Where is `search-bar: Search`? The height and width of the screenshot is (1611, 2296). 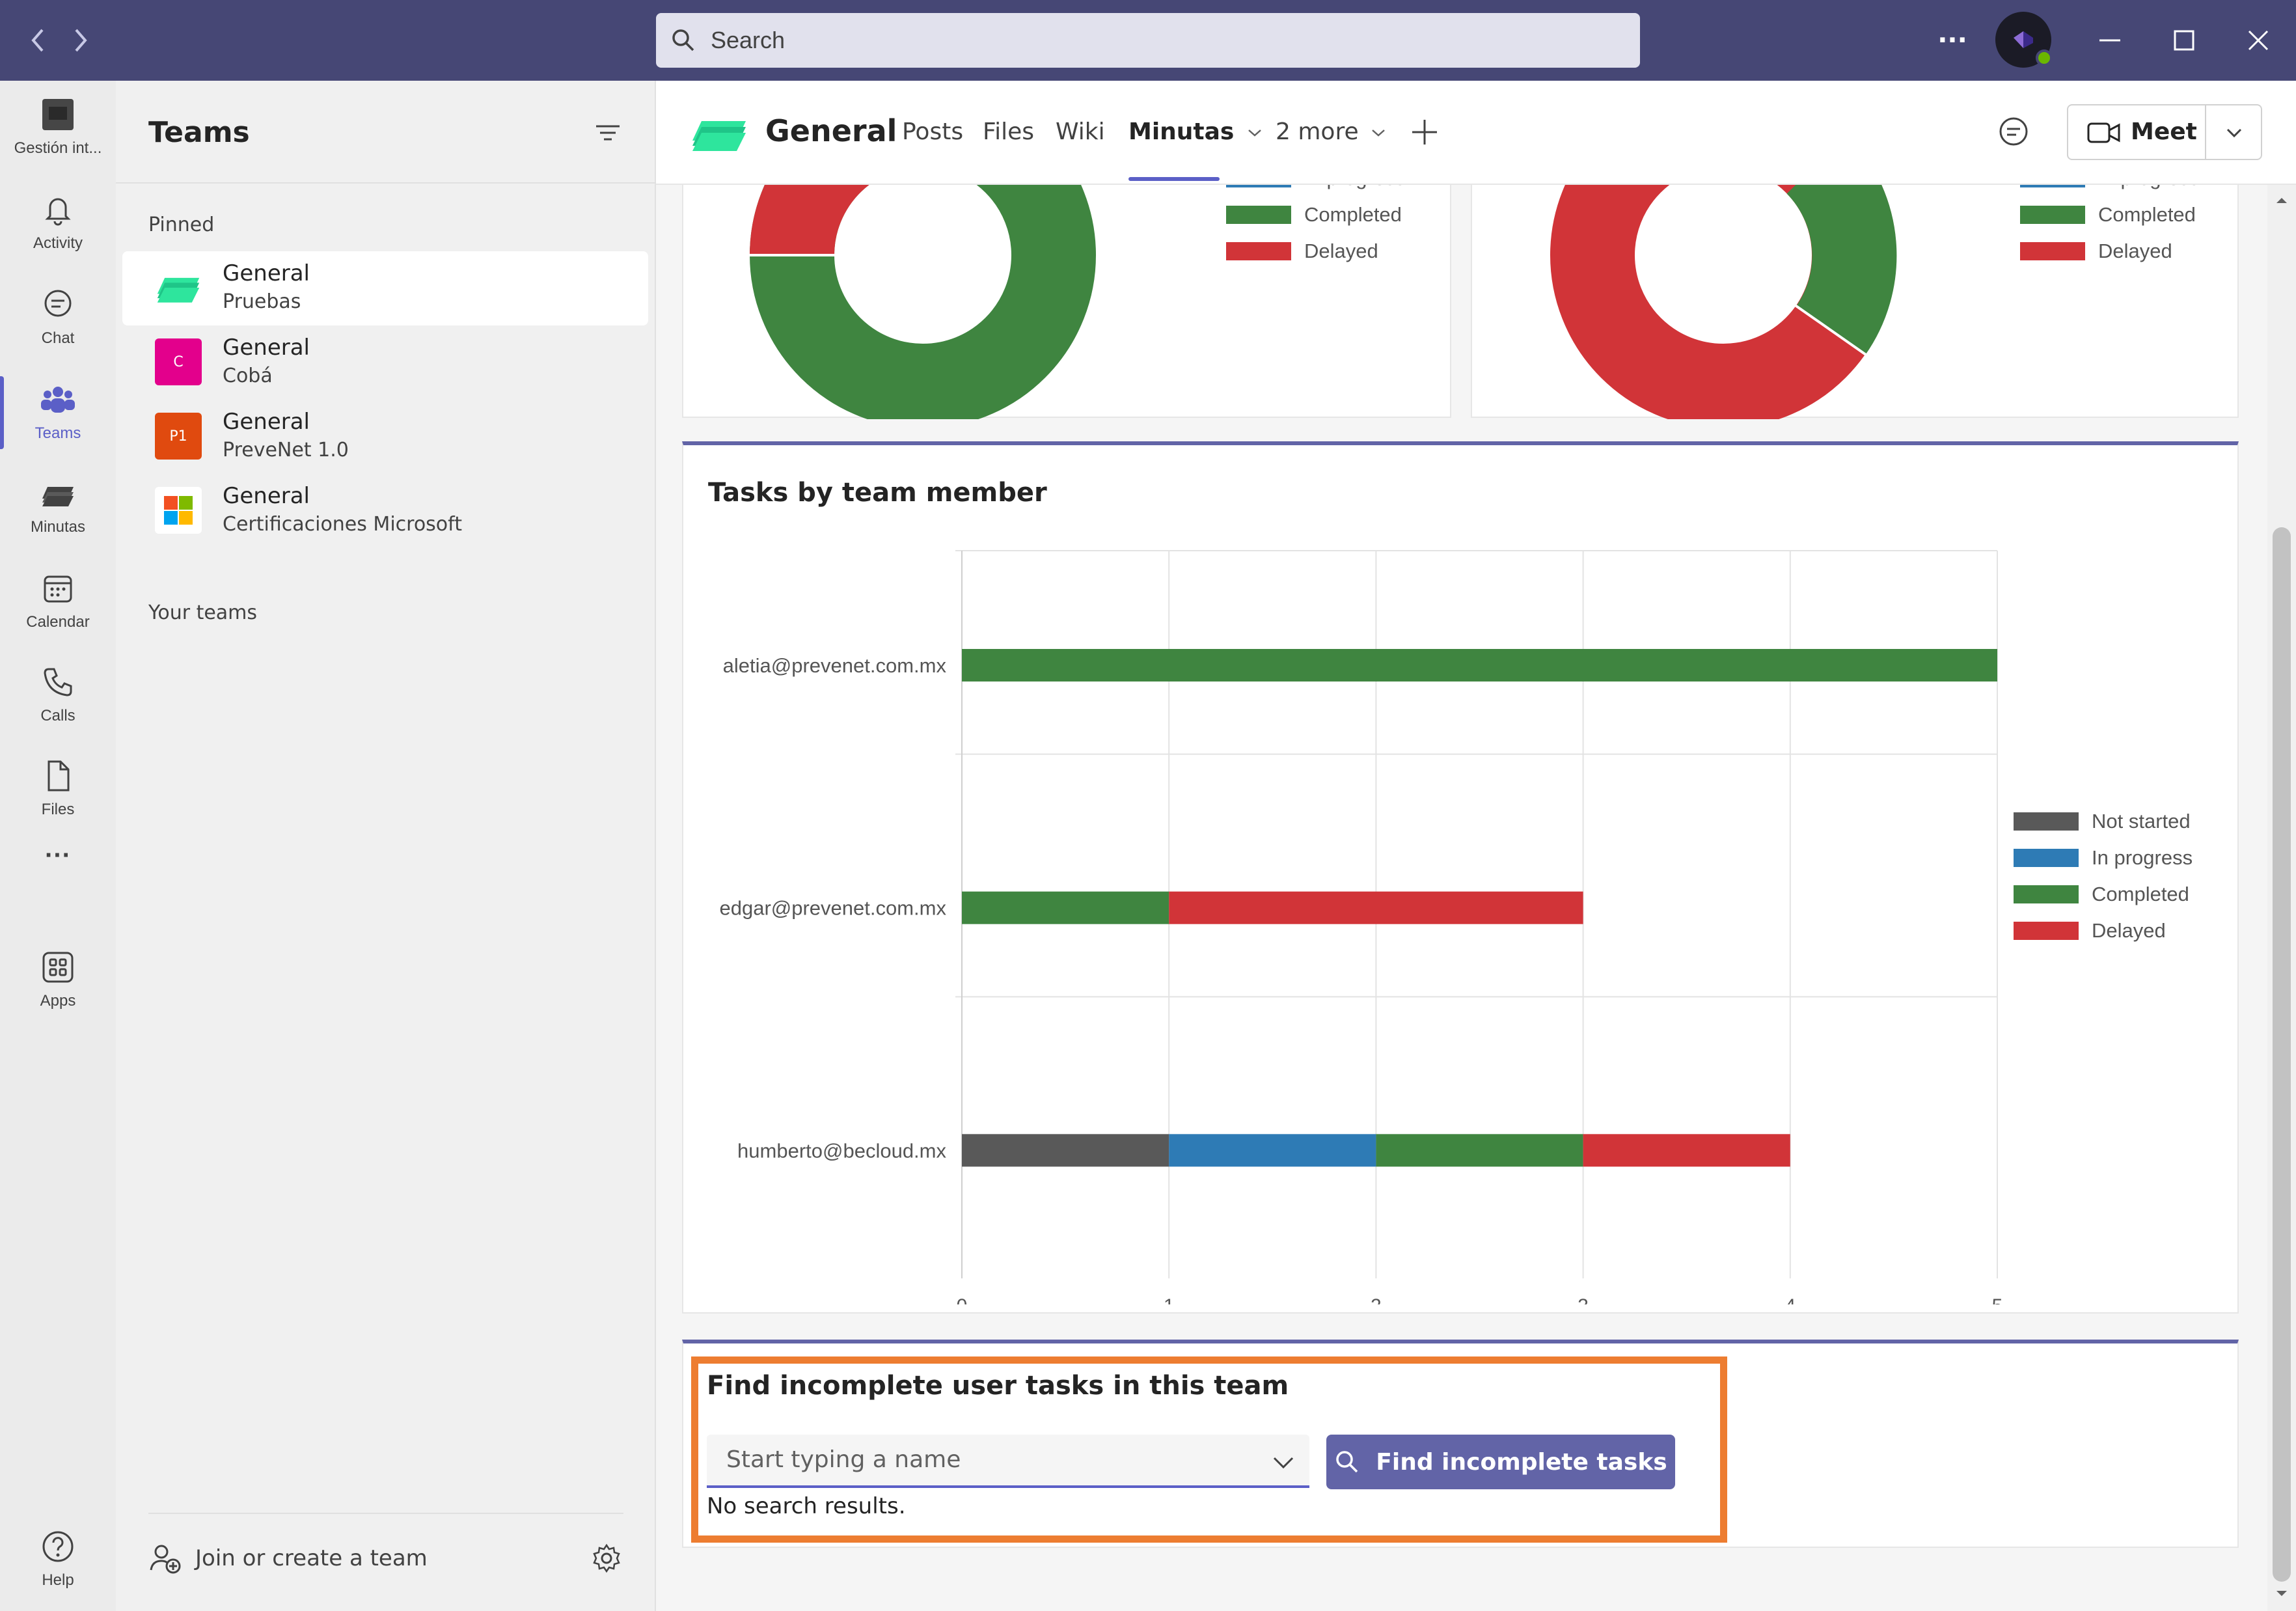
search-bar: Search is located at coordinates (1148, 40).